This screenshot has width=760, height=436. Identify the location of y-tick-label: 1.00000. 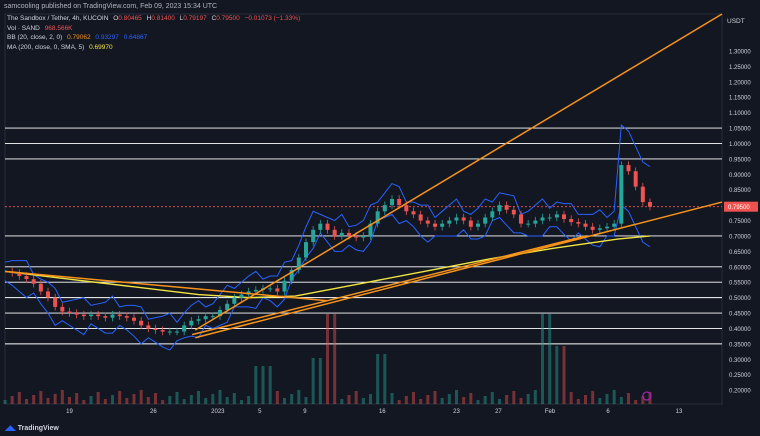
(740, 145).